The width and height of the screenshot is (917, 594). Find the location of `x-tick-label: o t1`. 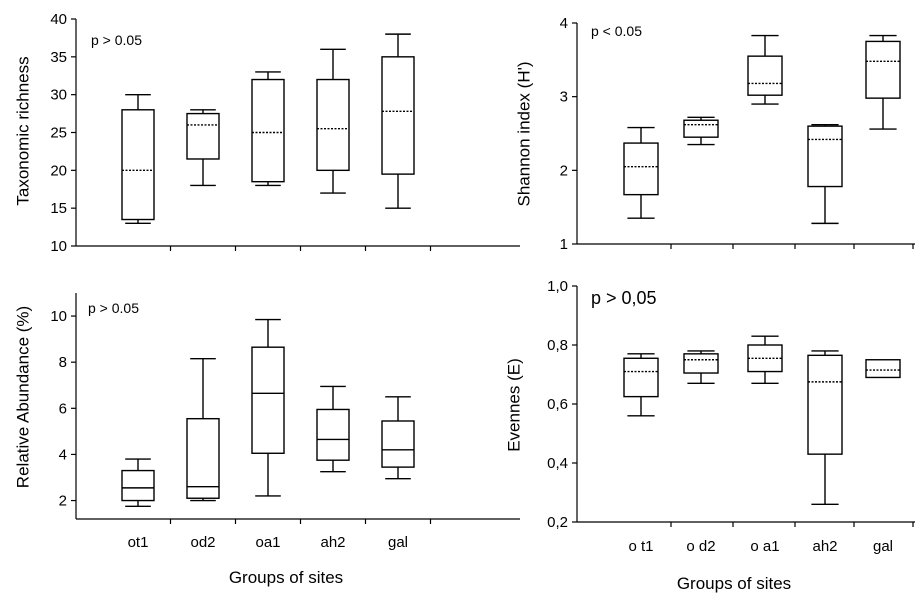

x-tick-label: o t1 is located at coordinates (640, 546).